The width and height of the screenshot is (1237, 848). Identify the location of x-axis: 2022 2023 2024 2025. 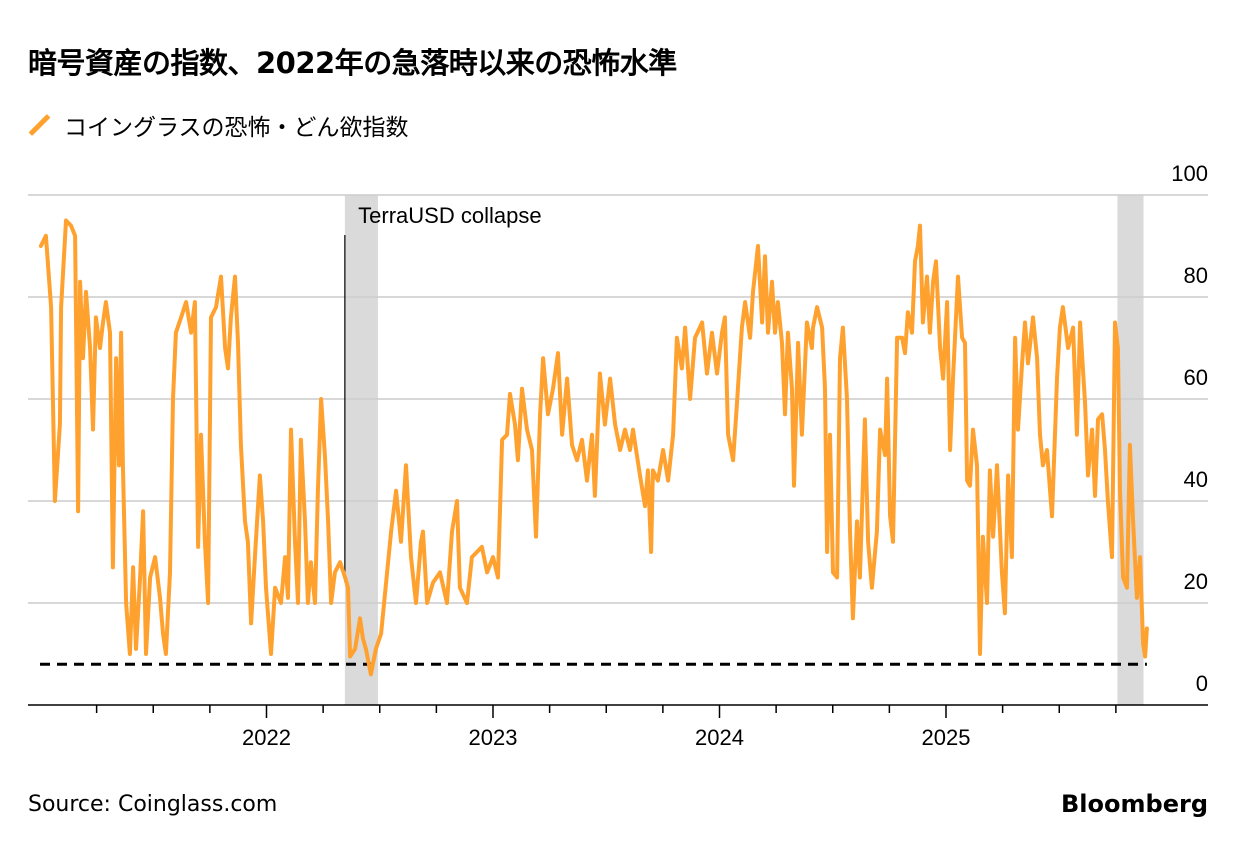
(618, 727).